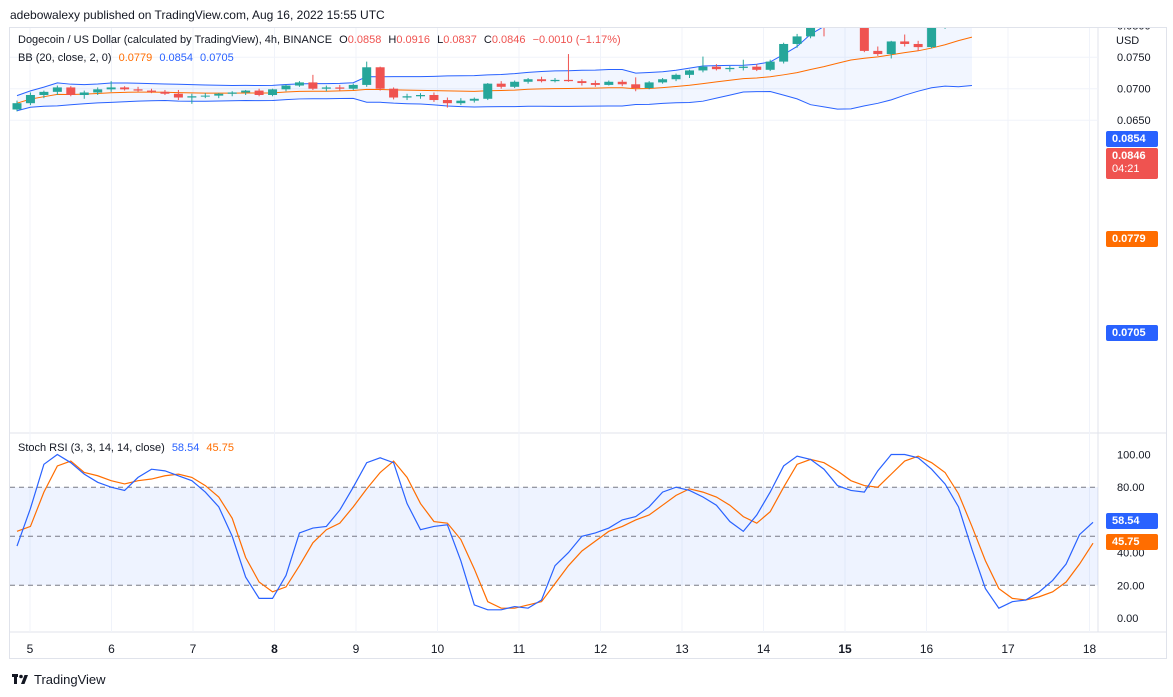 This screenshot has width=1173, height=697. Describe the element at coordinates (1132, 333) in the screenshot. I see `bb-lower-tag: 0.0705` at that location.